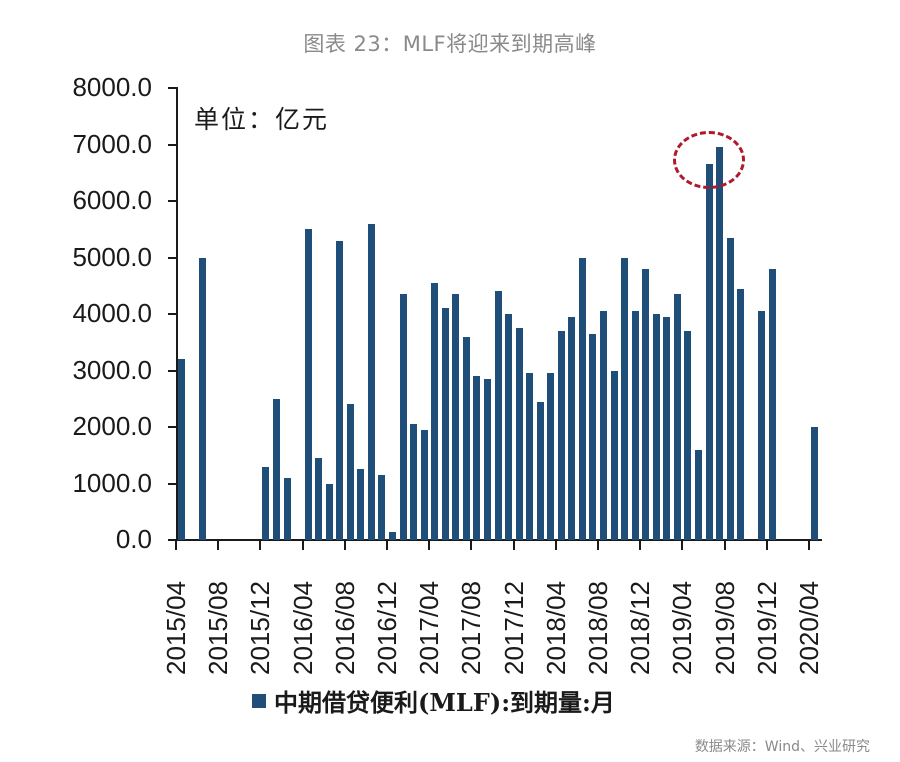 The image size is (900, 762). I want to click on x-tick-label: 2020/04, so click(809, 615).